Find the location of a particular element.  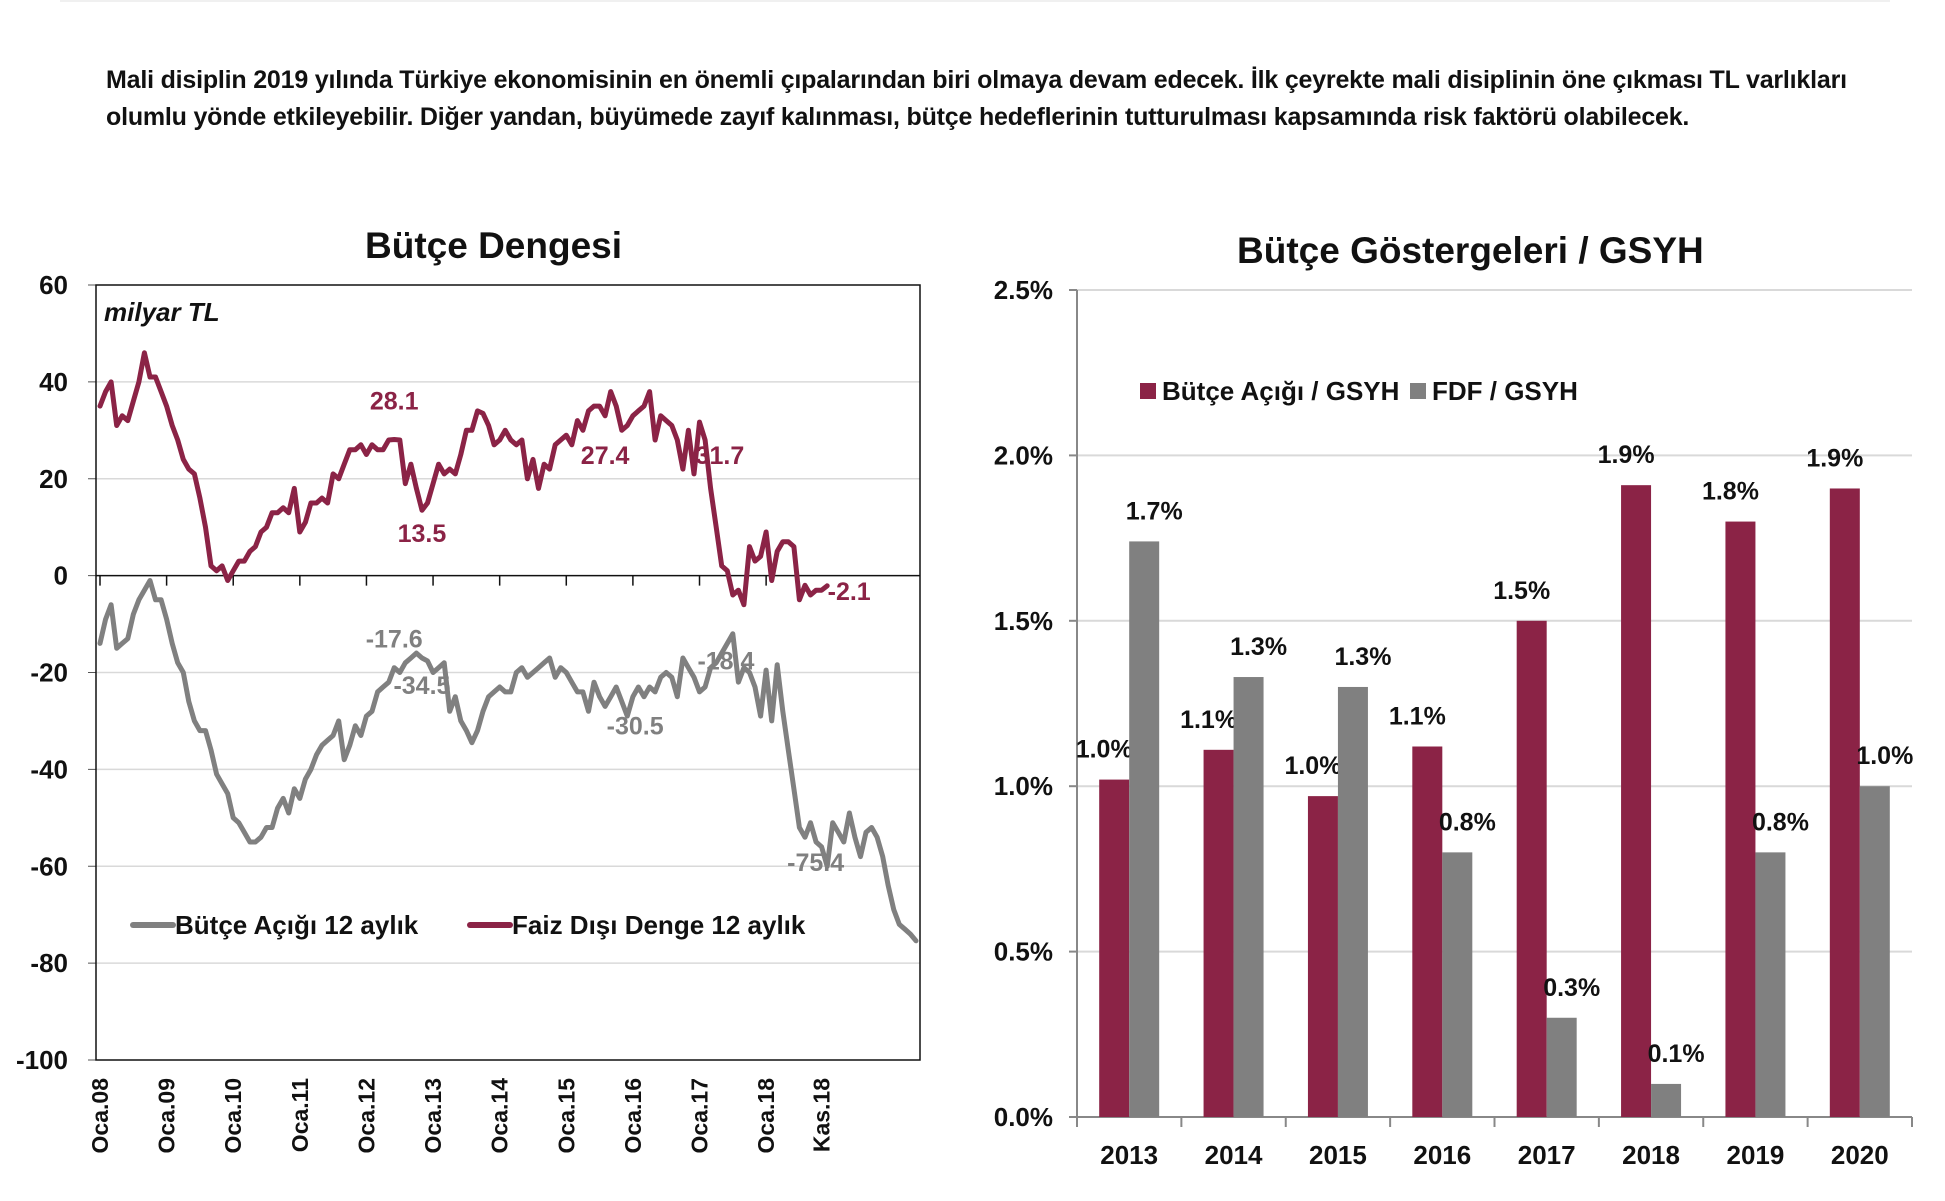

legend-label: Bütçe Açığı 12 aylık is located at coordinates (297, 925).